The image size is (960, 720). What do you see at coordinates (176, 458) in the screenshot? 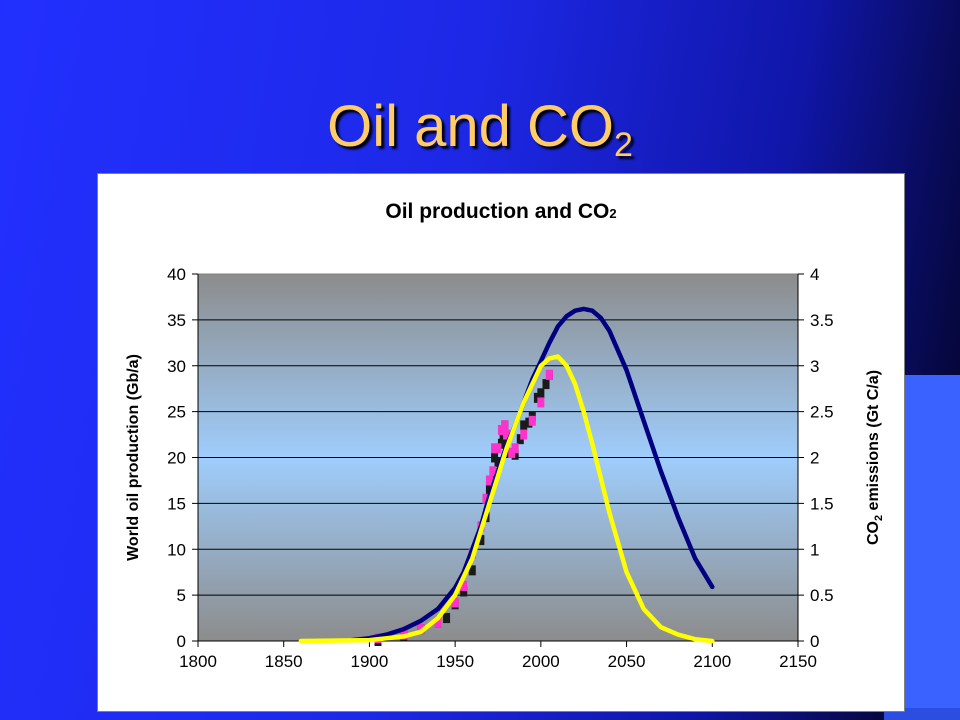
I see `y-tick-label: 20` at bounding box center [176, 458].